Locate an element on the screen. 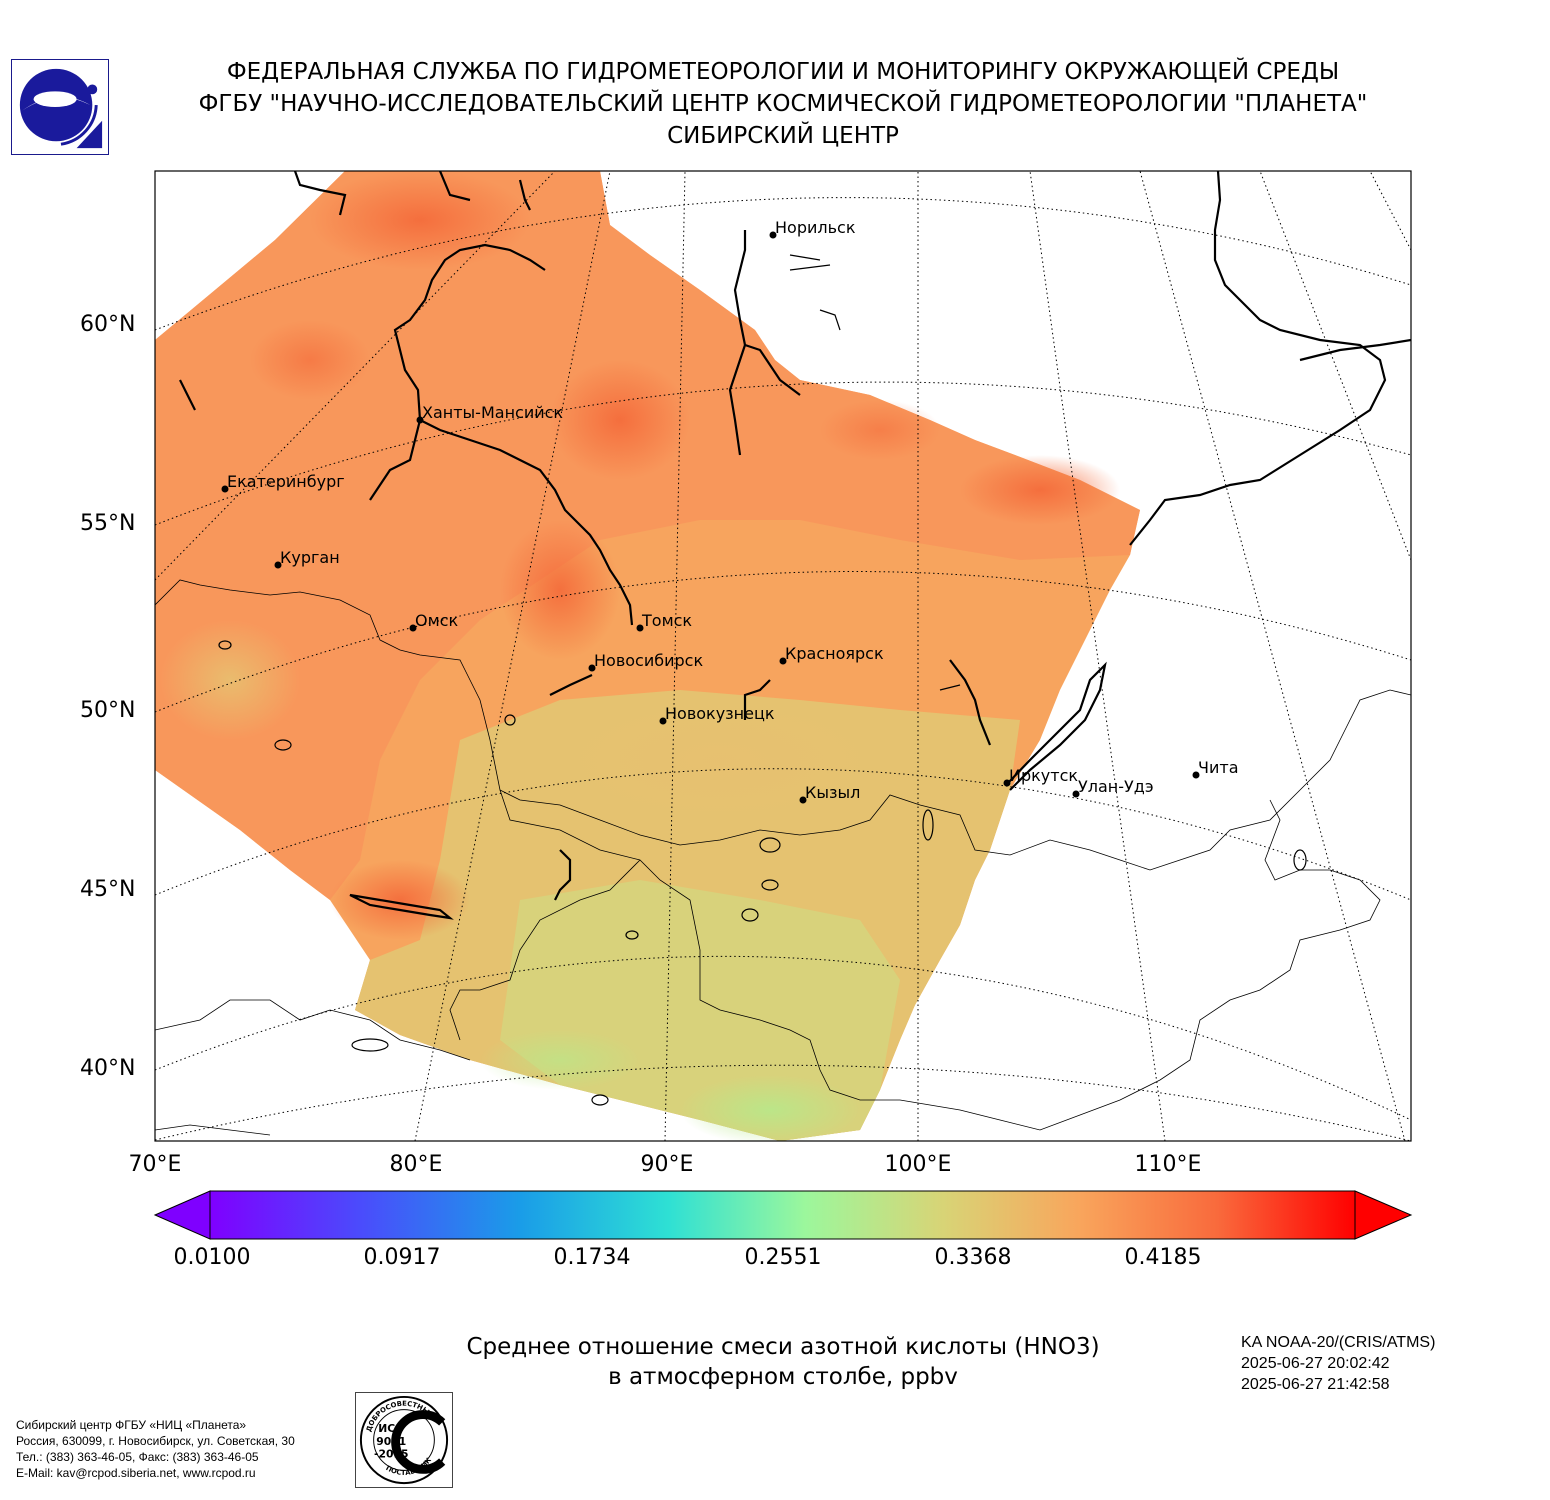 This screenshot has width=1550, height=1500. map-title-line-2: в атмосферном столбе, ppbv is located at coordinates (783, 1377).